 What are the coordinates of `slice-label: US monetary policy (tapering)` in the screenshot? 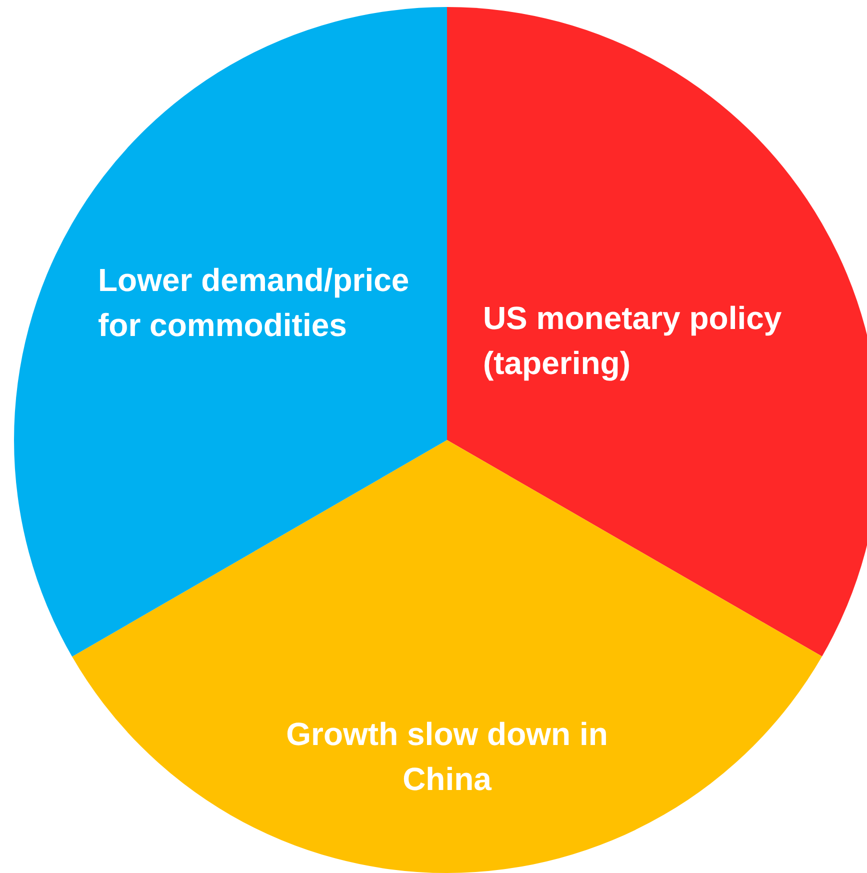 It's located at (632, 340).